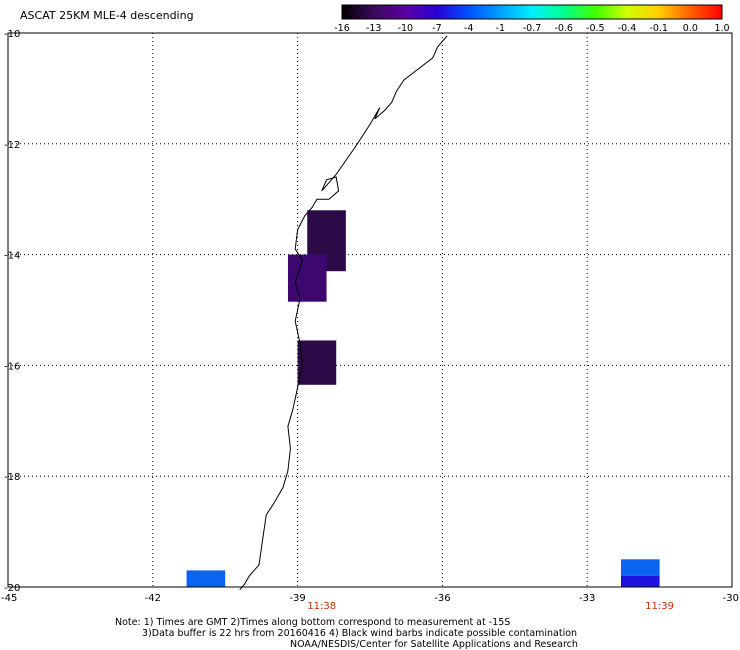 This screenshot has height=650, width=740. Describe the element at coordinates (12, 477) in the screenshot. I see `latitude-label: -18` at that location.